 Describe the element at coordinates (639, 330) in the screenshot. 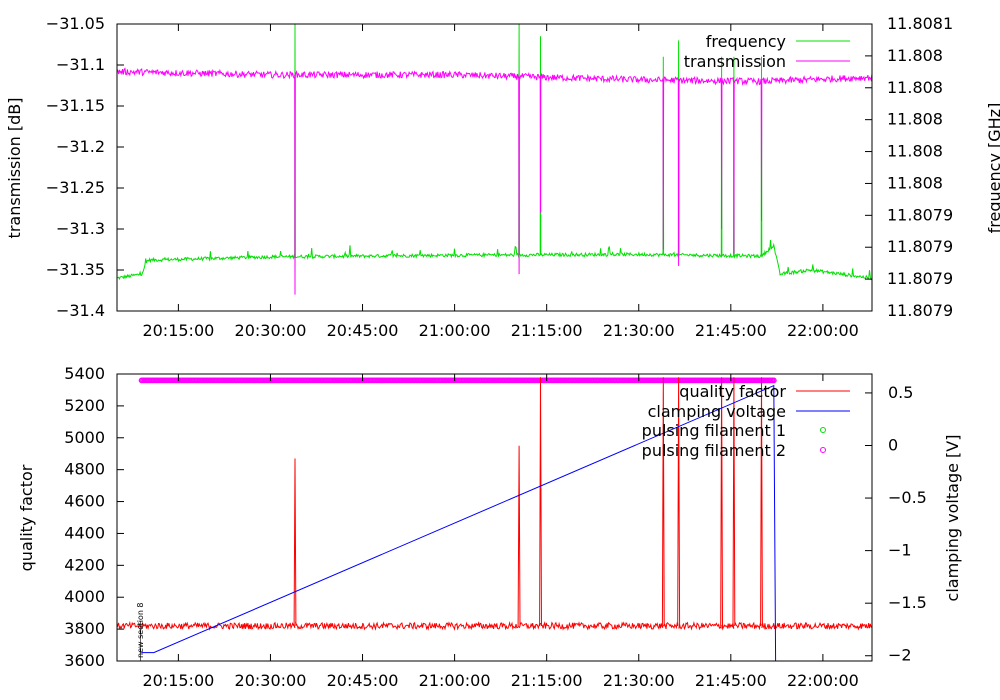

I see `top-x-tick-label: 21:30:00` at that location.